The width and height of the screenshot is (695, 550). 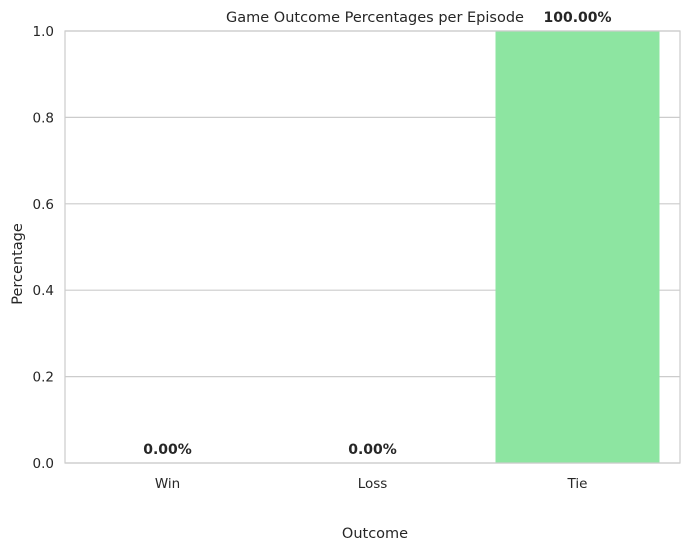 What do you see at coordinates (43, 464) in the screenshot?
I see `y-tick-label: 0.0` at bounding box center [43, 464].